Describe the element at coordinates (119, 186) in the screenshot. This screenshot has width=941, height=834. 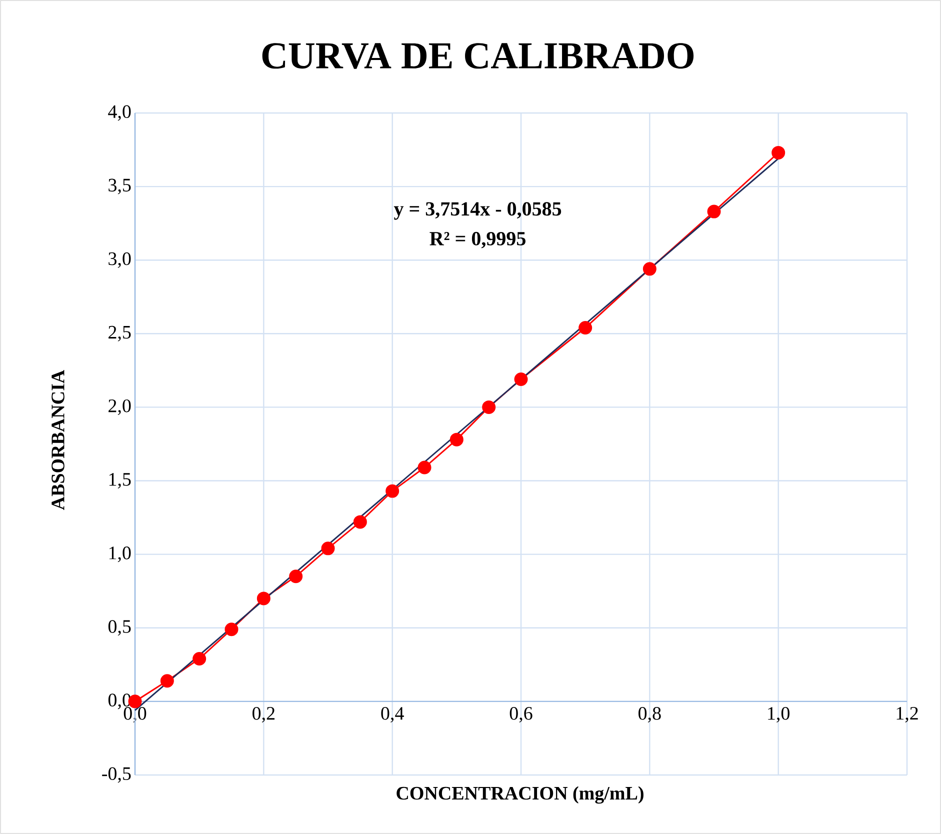
I see `y-tick-label: 3,5` at that location.